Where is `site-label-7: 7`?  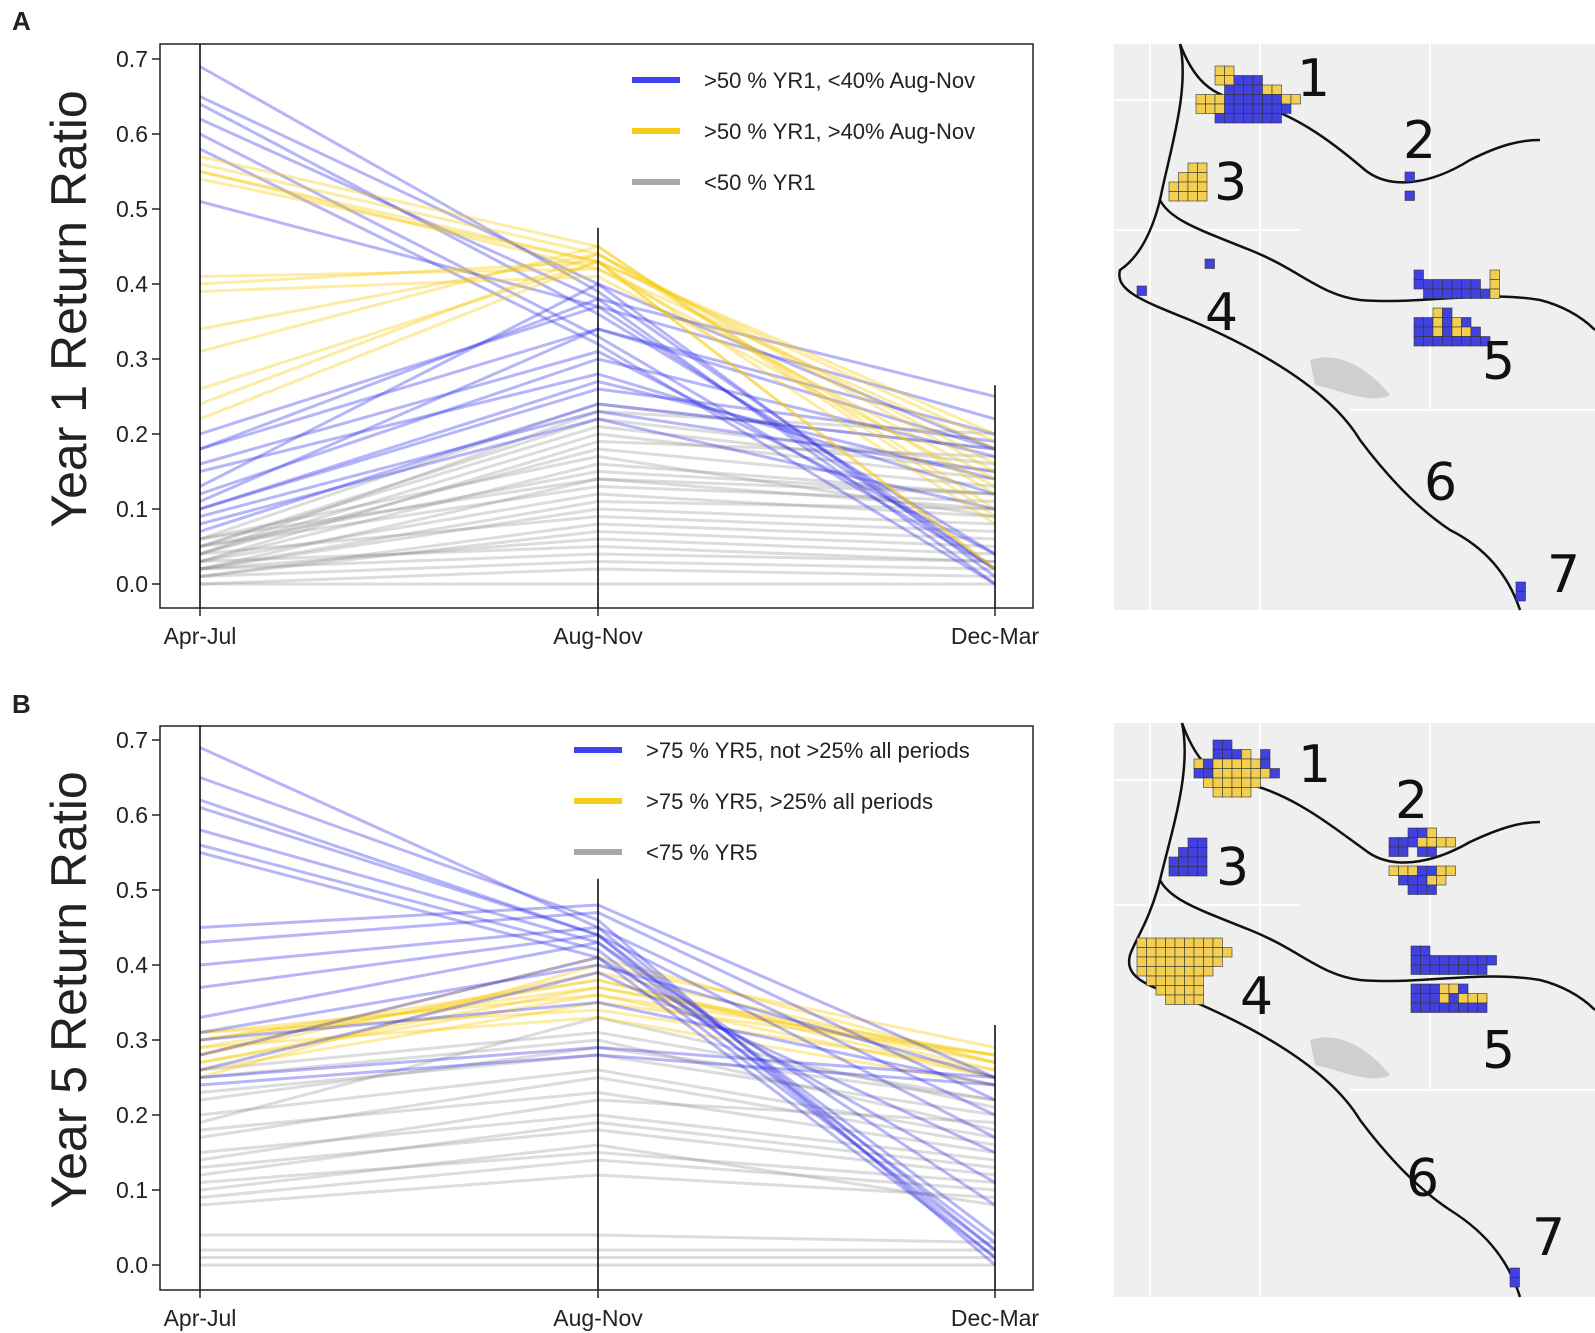
site-label-7: 7 is located at coordinates (1563, 575).